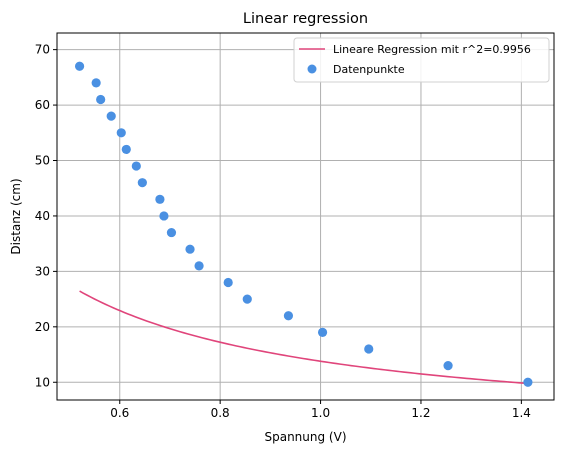  I want to click on y-tick-label: 20, so click(42, 327).